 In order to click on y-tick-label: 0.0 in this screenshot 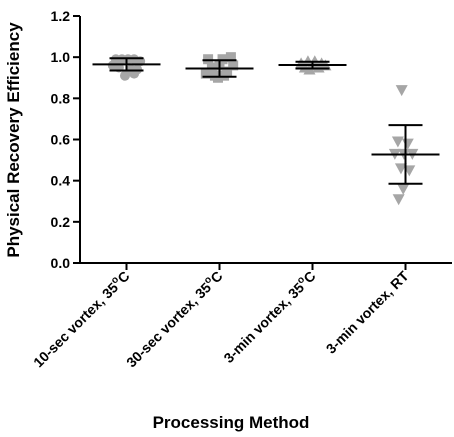, I will do `click(61, 263)`.